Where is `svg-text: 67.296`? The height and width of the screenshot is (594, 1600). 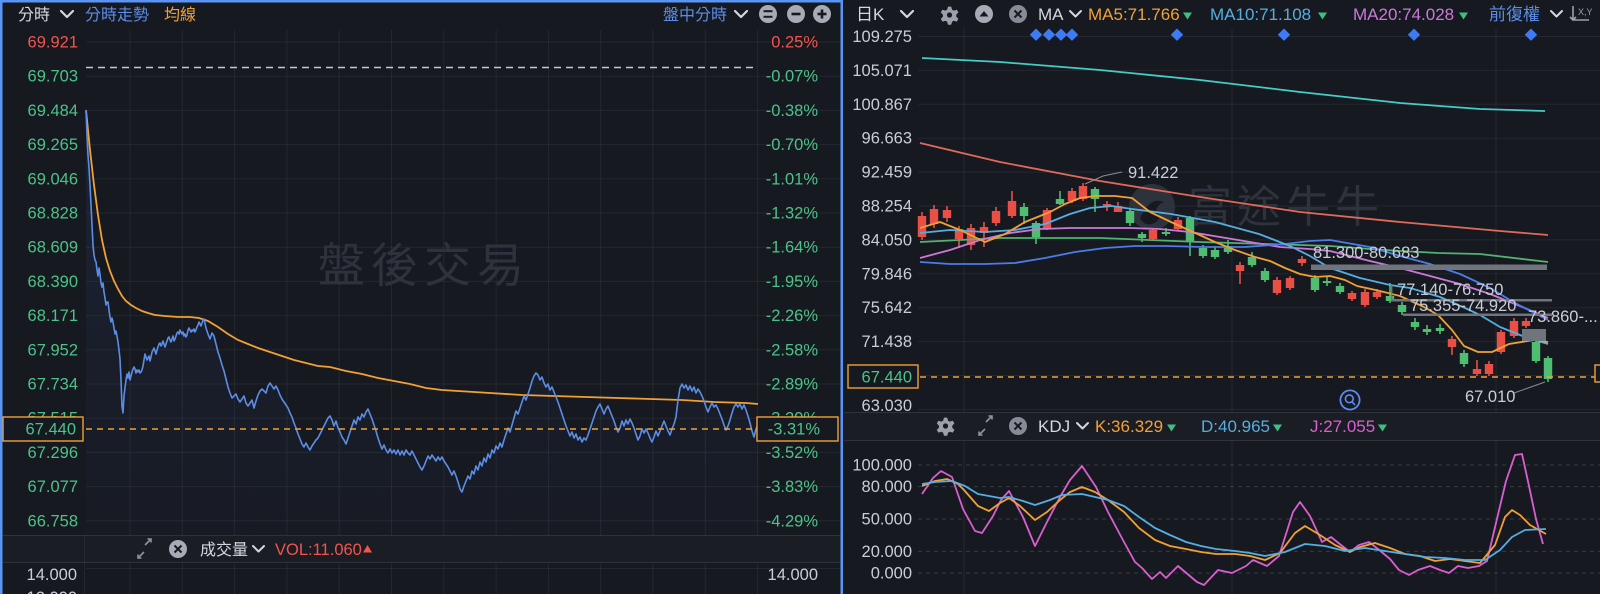
svg-text: 67.296 is located at coordinates (53, 453).